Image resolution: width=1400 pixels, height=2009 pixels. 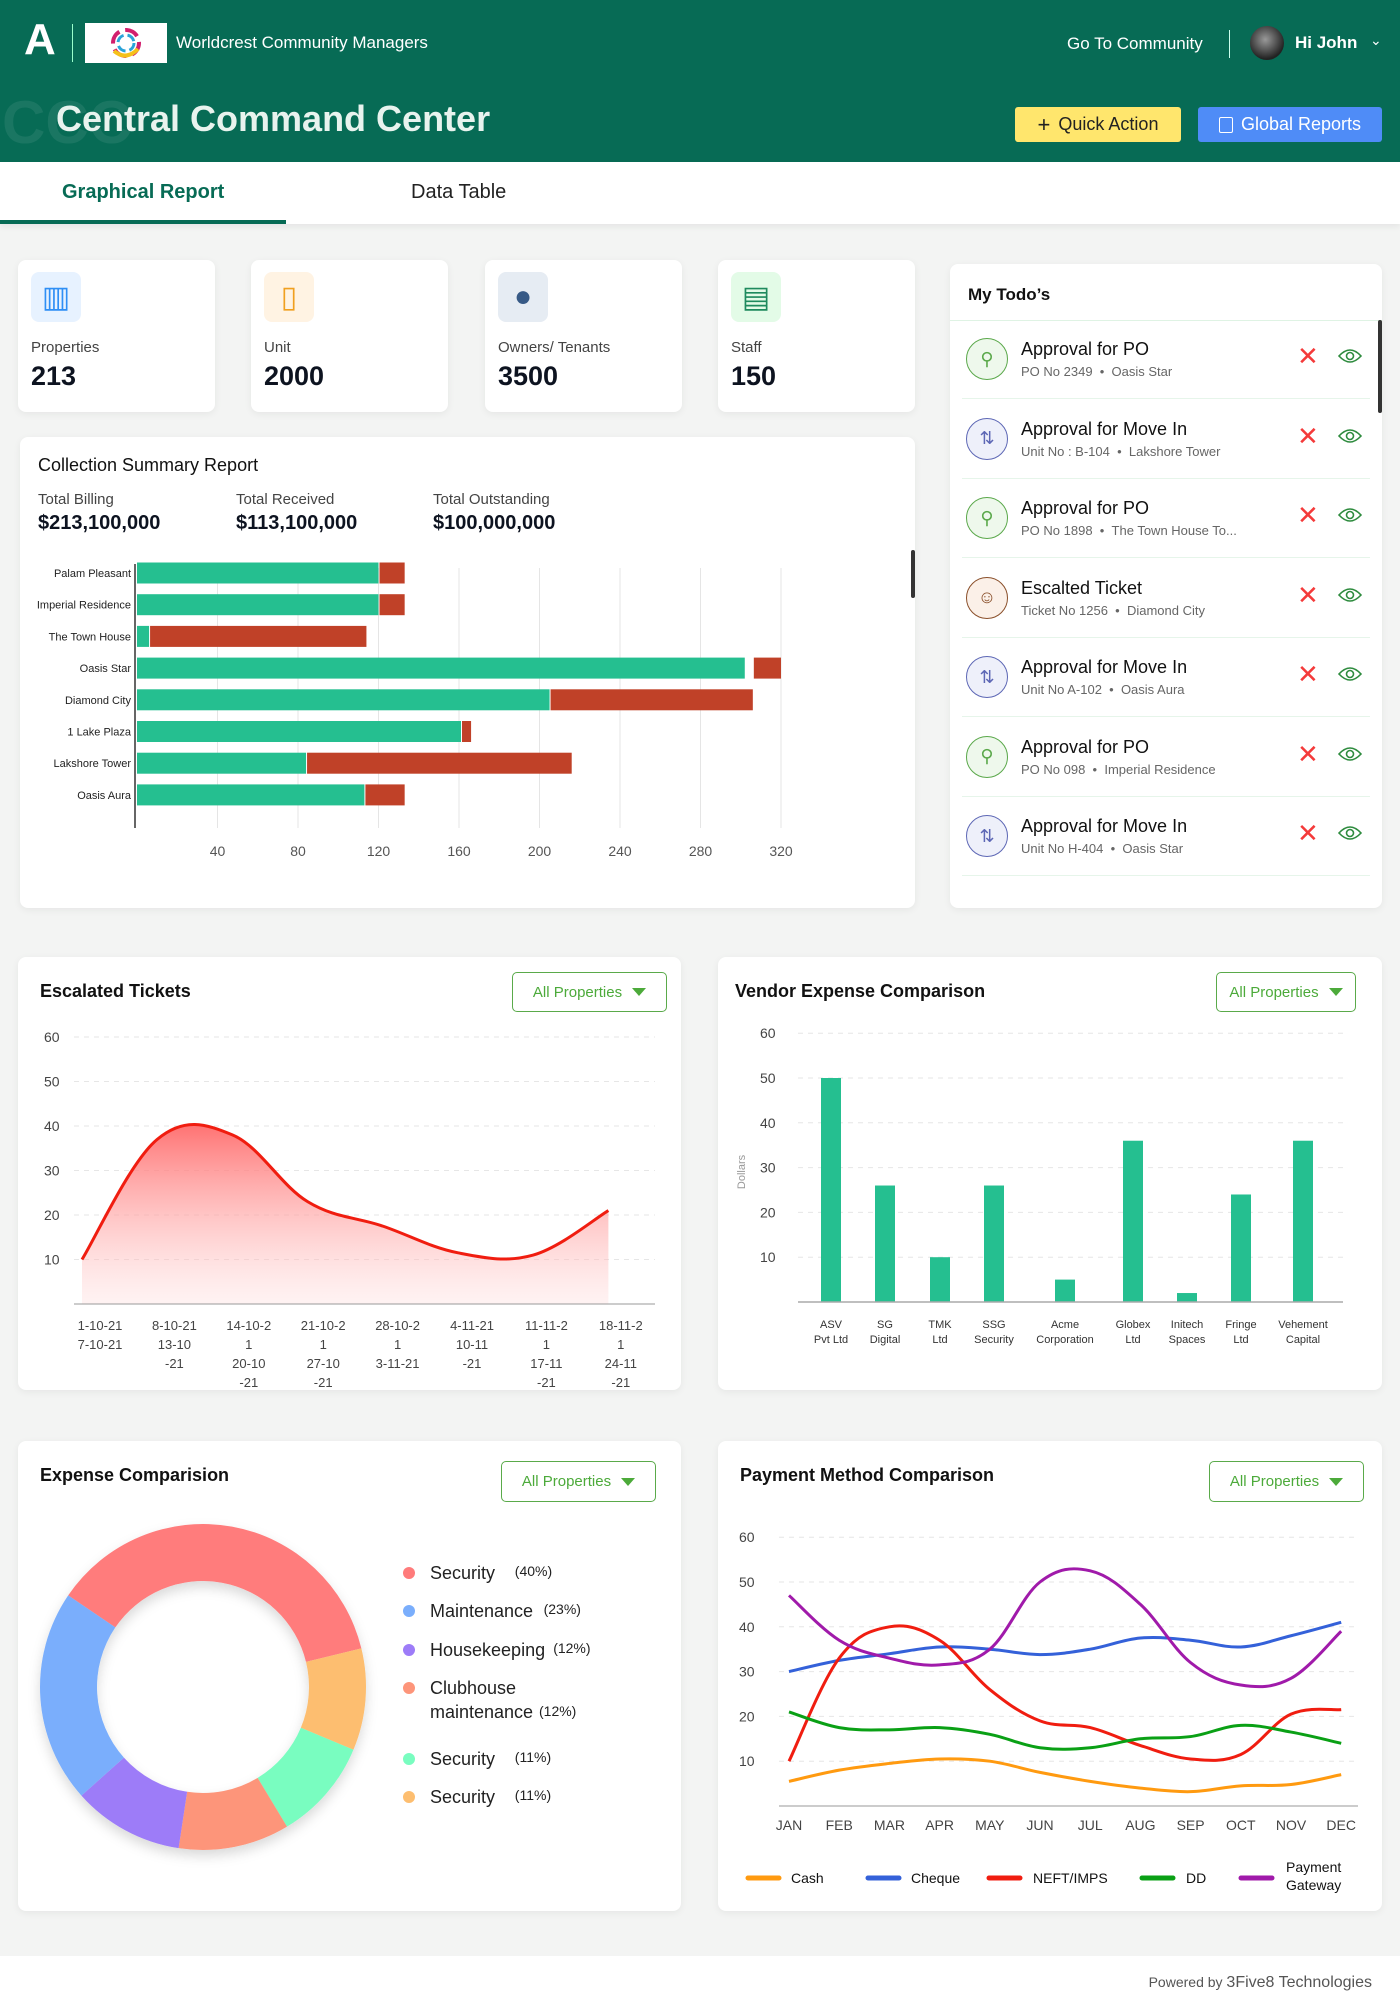 What do you see at coordinates (323, 1363) in the screenshot?
I see `x-tick-label: 27-10` at bounding box center [323, 1363].